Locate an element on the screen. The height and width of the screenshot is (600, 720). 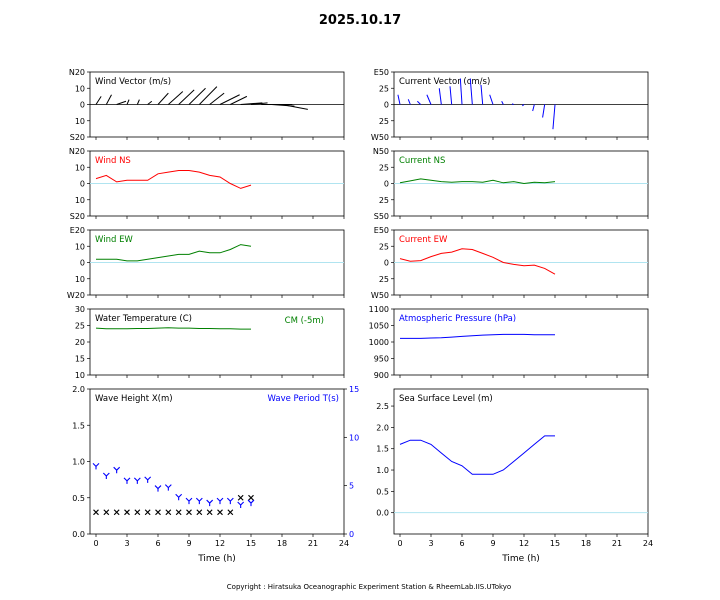
x-tick-label: 9 is located at coordinates (492, 543).